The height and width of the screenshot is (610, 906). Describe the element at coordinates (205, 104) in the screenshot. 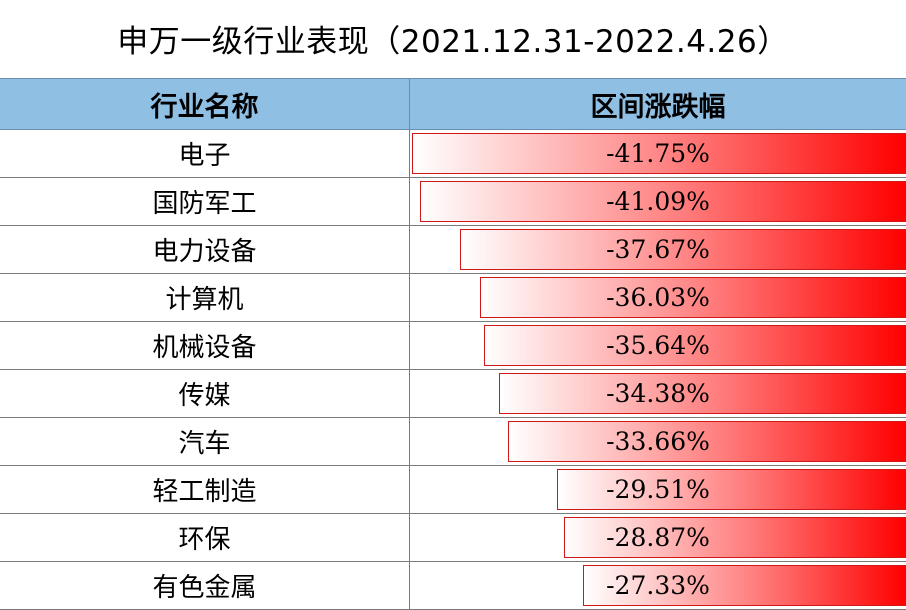

I see `header-industry-name: 行业名称` at that location.